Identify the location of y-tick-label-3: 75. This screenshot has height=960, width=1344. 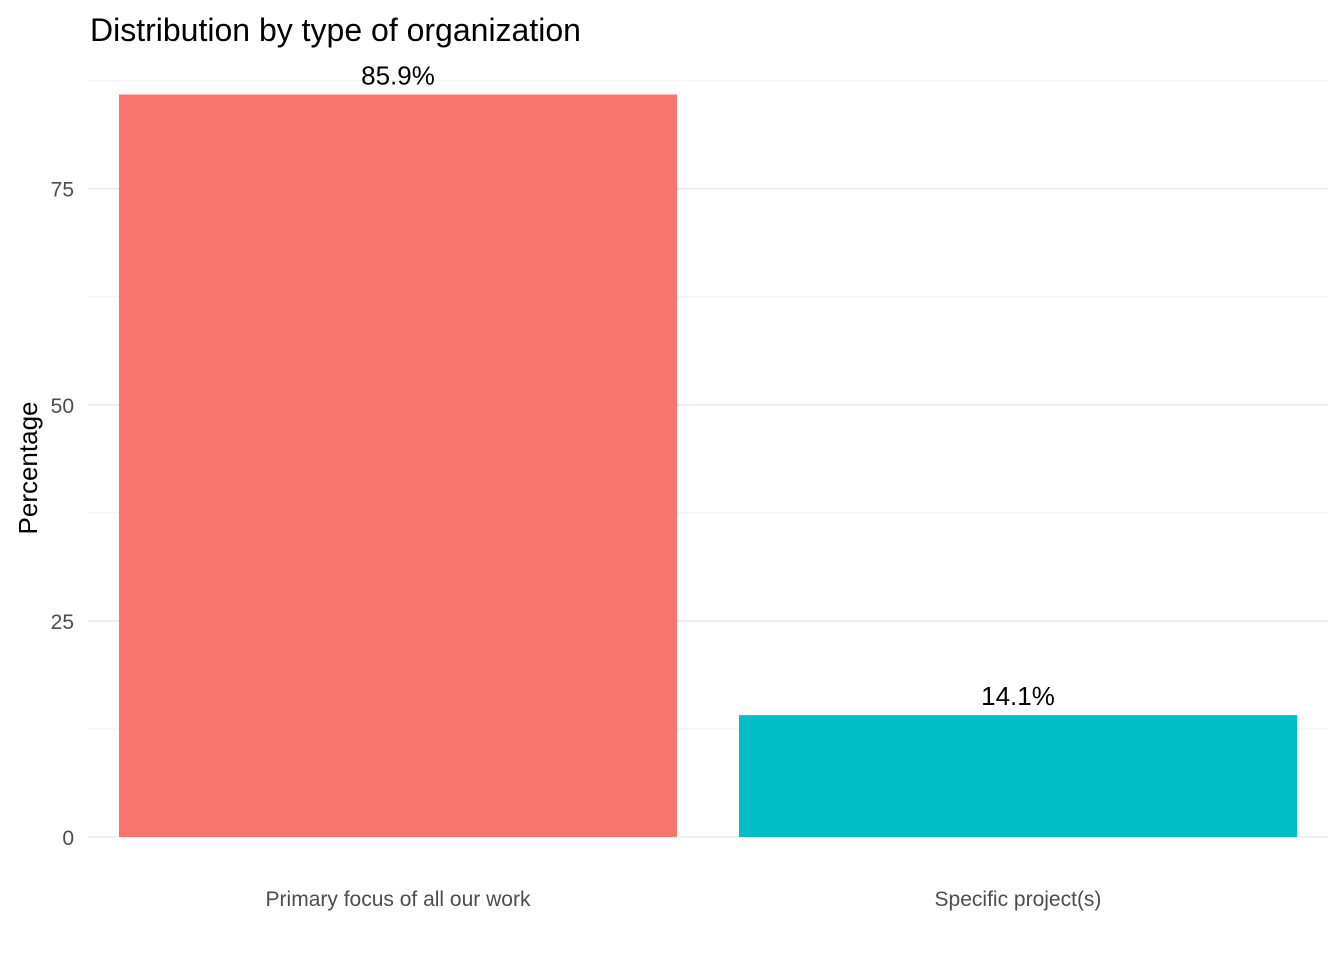
(62, 190).